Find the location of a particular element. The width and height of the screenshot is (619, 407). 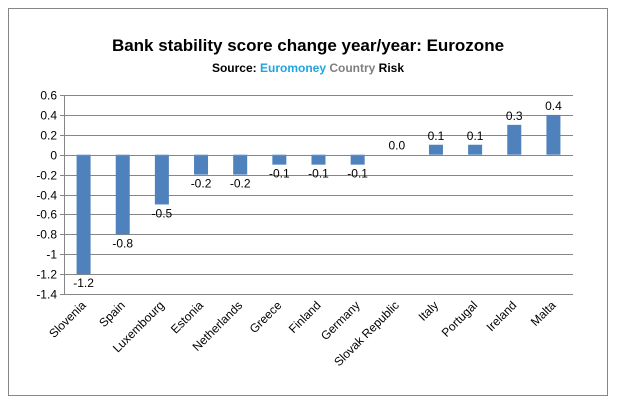

category-label: Ireland is located at coordinates (502, 316).